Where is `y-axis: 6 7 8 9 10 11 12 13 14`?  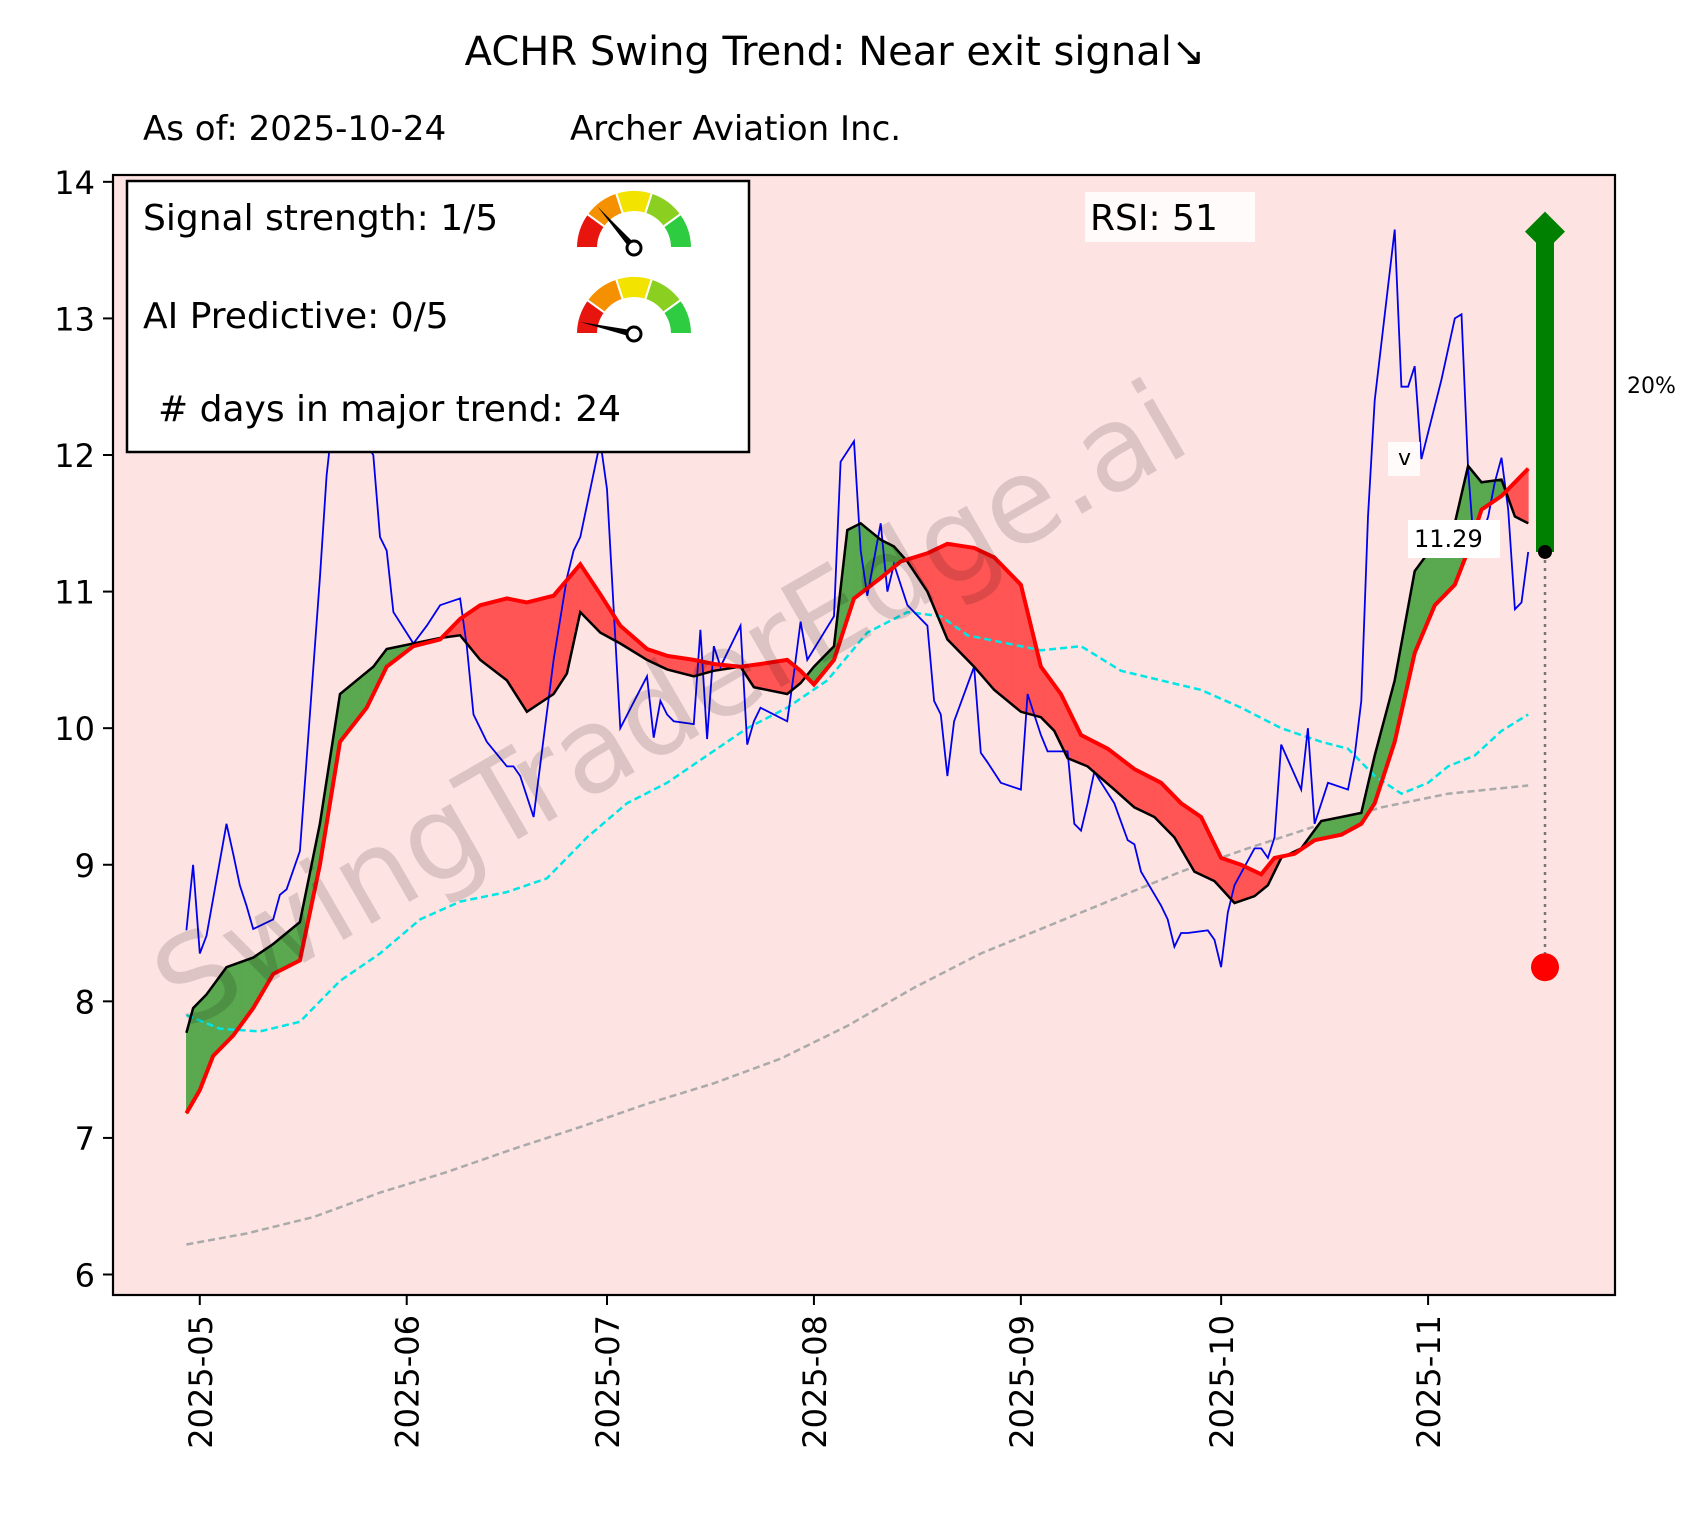 y-axis: 6 7 8 9 10 11 12 13 14 is located at coordinates (83, 729).